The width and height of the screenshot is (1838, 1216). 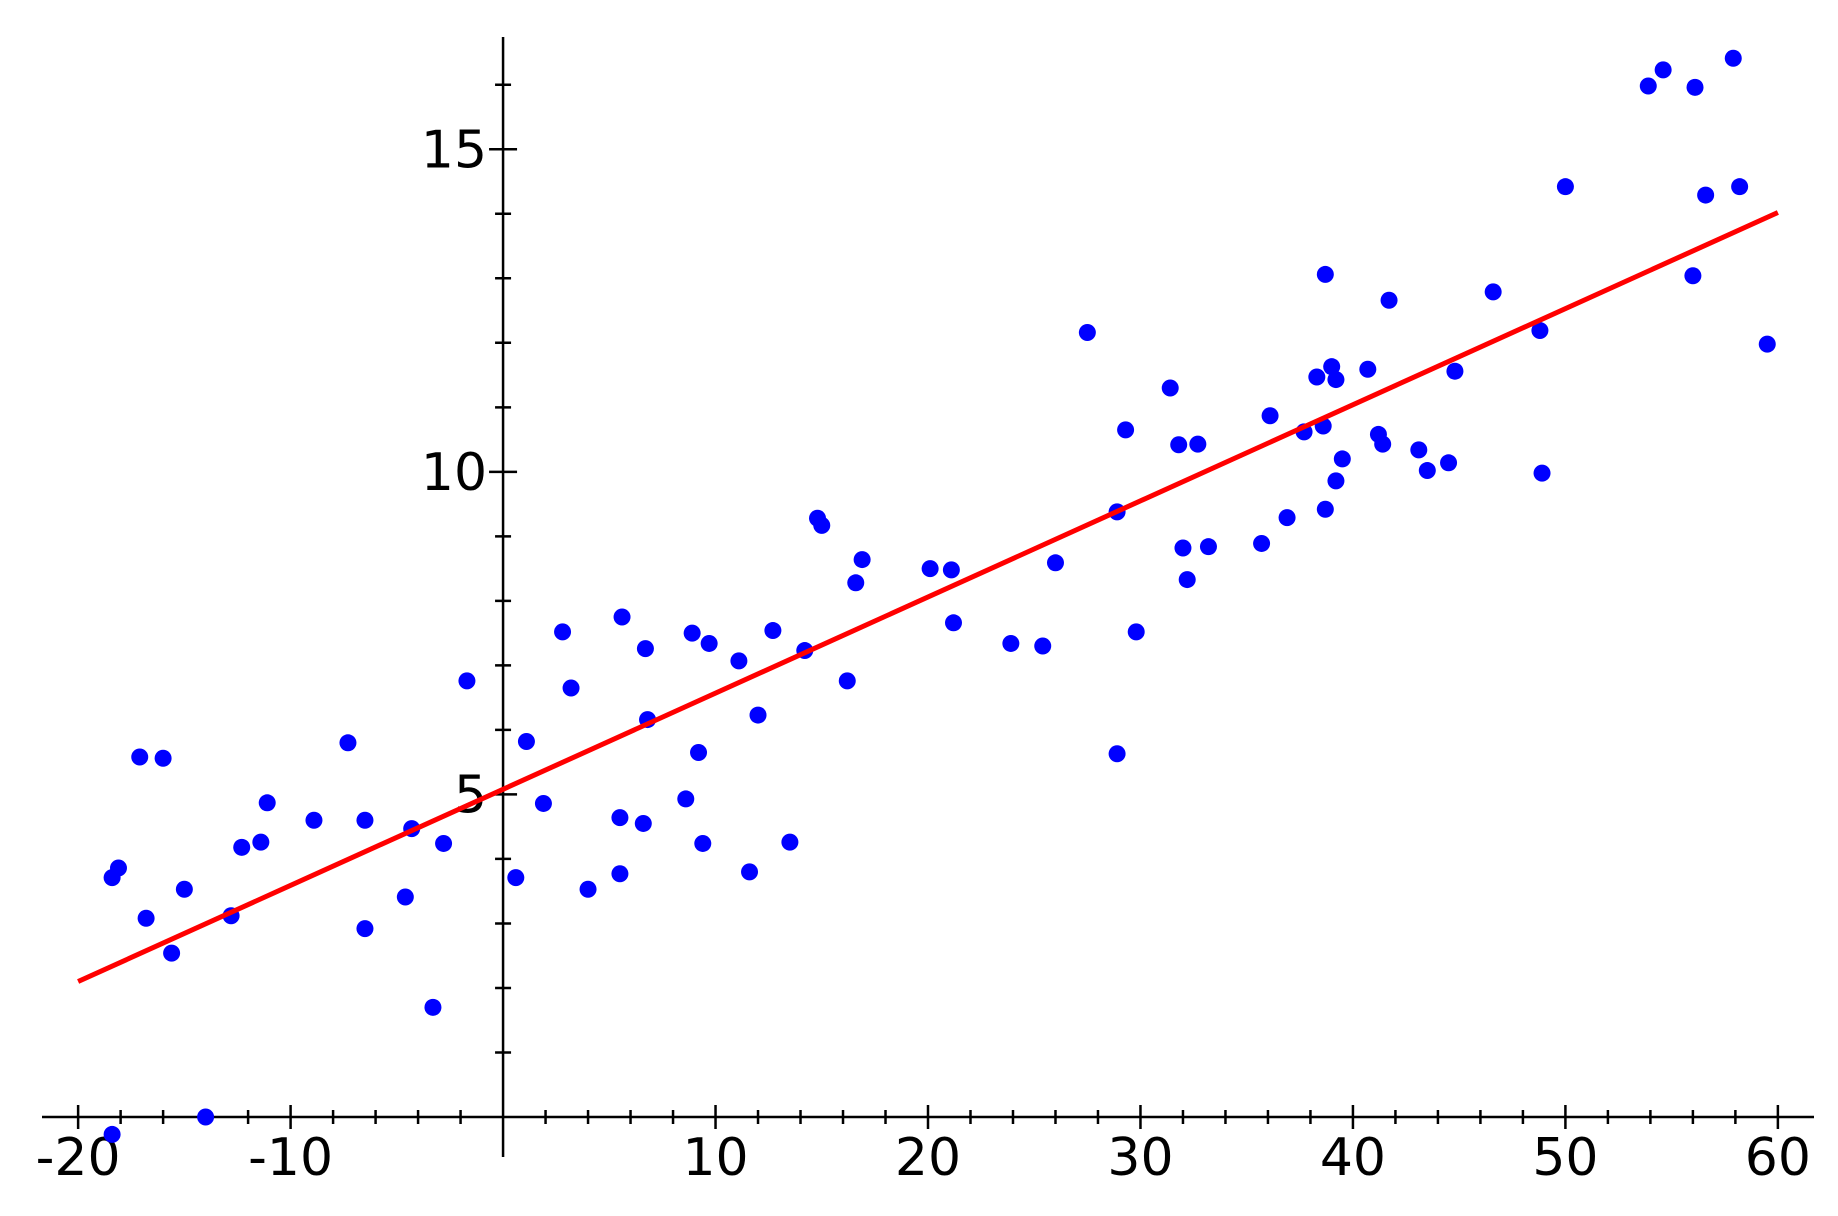 What do you see at coordinates (454, 473) in the screenshot?
I see `y-tick-label: 10` at bounding box center [454, 473].